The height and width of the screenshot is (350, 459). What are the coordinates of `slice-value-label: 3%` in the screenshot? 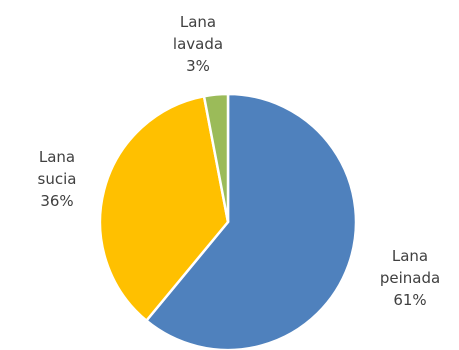 It's located at (198, 66).